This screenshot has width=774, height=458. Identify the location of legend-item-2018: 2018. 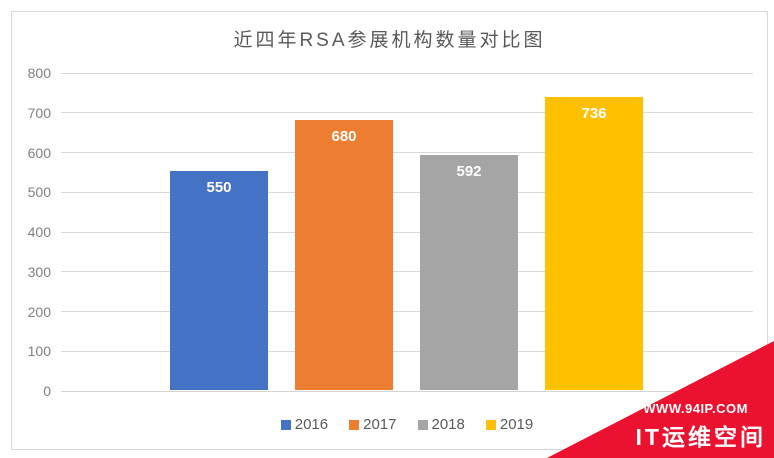
(441, 424).